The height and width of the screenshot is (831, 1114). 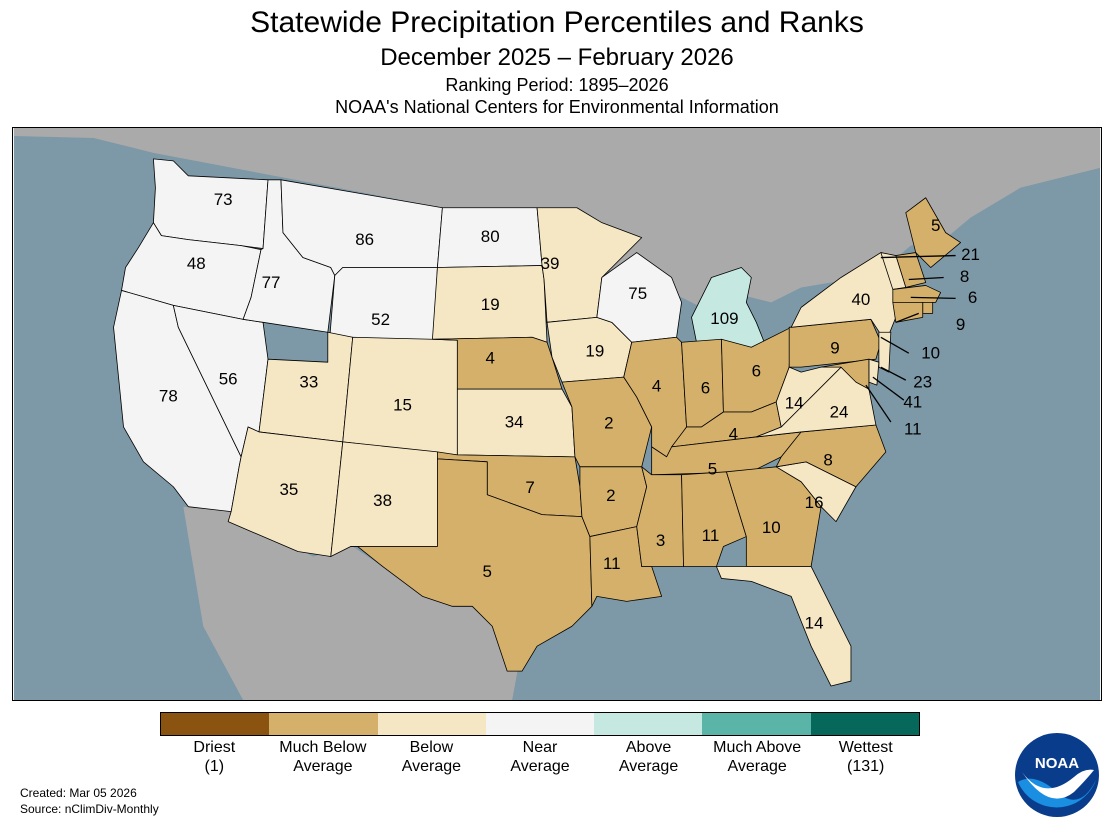 What do you see at coordinates (550, 263) in the screenshot?
I see `state-rank-label: 39` at bounding box center [550, 263].